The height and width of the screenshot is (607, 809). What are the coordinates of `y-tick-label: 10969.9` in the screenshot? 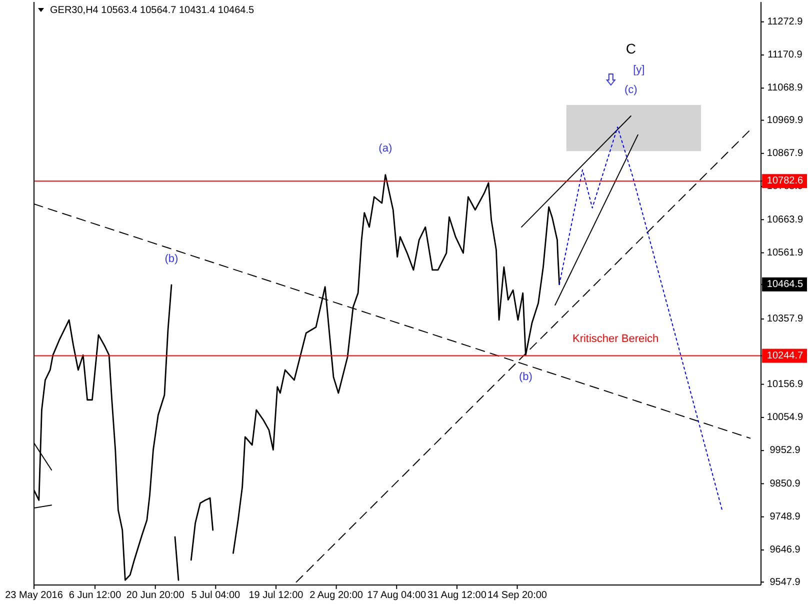 It's located at (785, 120).